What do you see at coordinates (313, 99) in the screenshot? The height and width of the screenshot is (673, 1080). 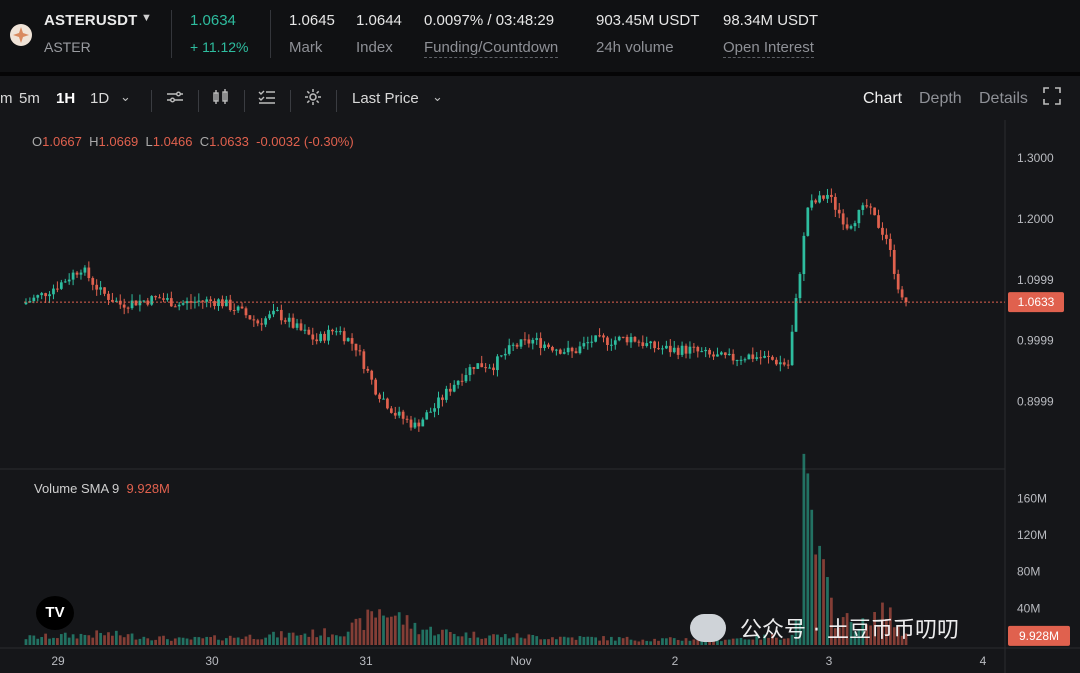 I see `gear-icon` at bounding box center [313, 99].